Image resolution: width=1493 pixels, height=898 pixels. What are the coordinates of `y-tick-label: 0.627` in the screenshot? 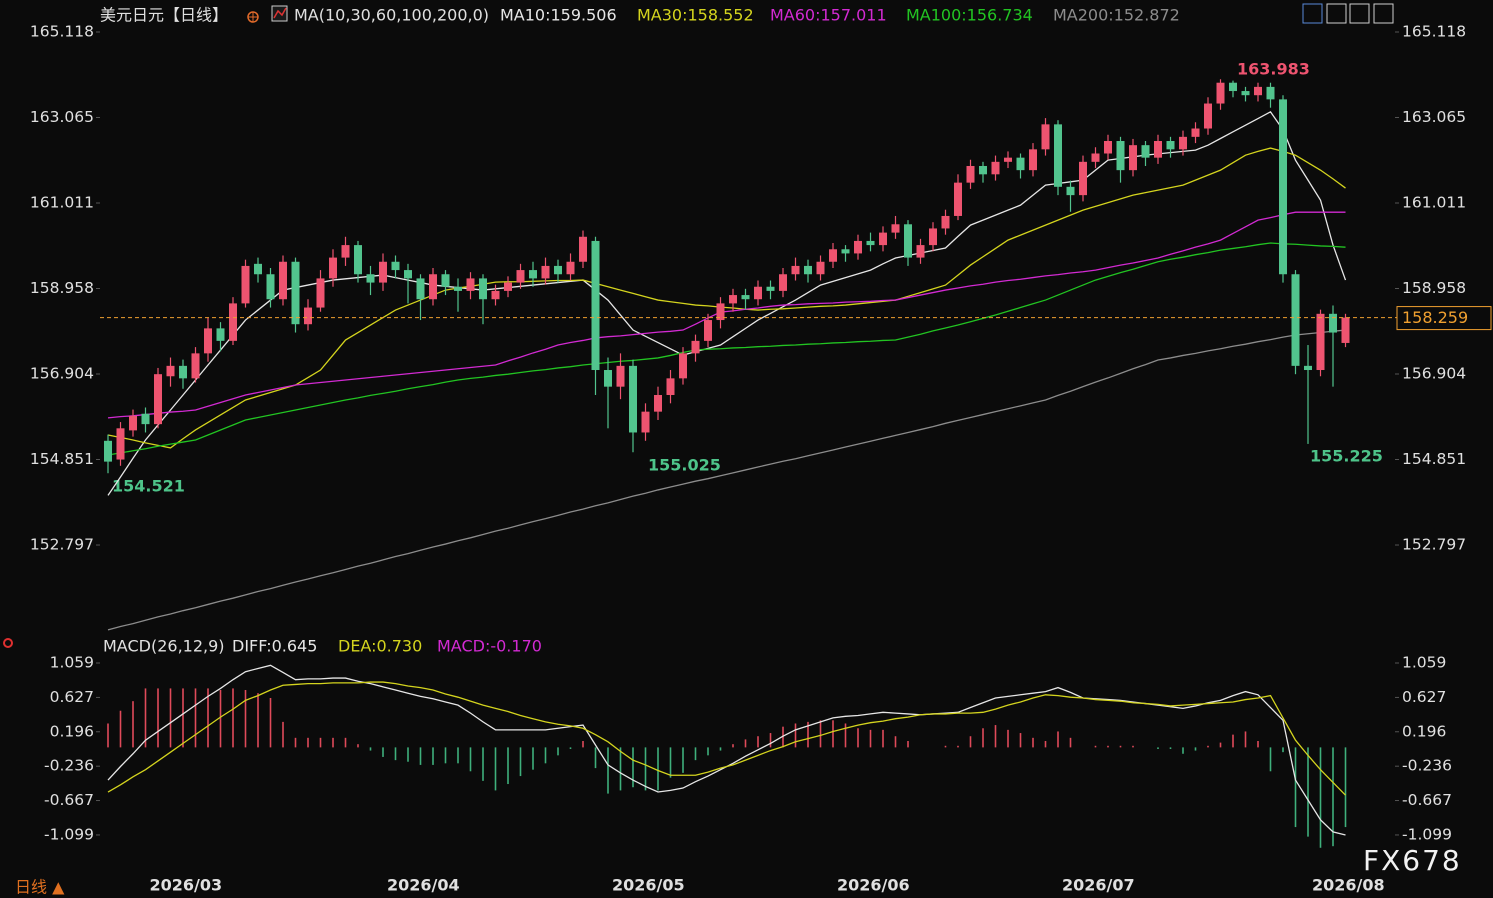 It's located at (1424, 697).